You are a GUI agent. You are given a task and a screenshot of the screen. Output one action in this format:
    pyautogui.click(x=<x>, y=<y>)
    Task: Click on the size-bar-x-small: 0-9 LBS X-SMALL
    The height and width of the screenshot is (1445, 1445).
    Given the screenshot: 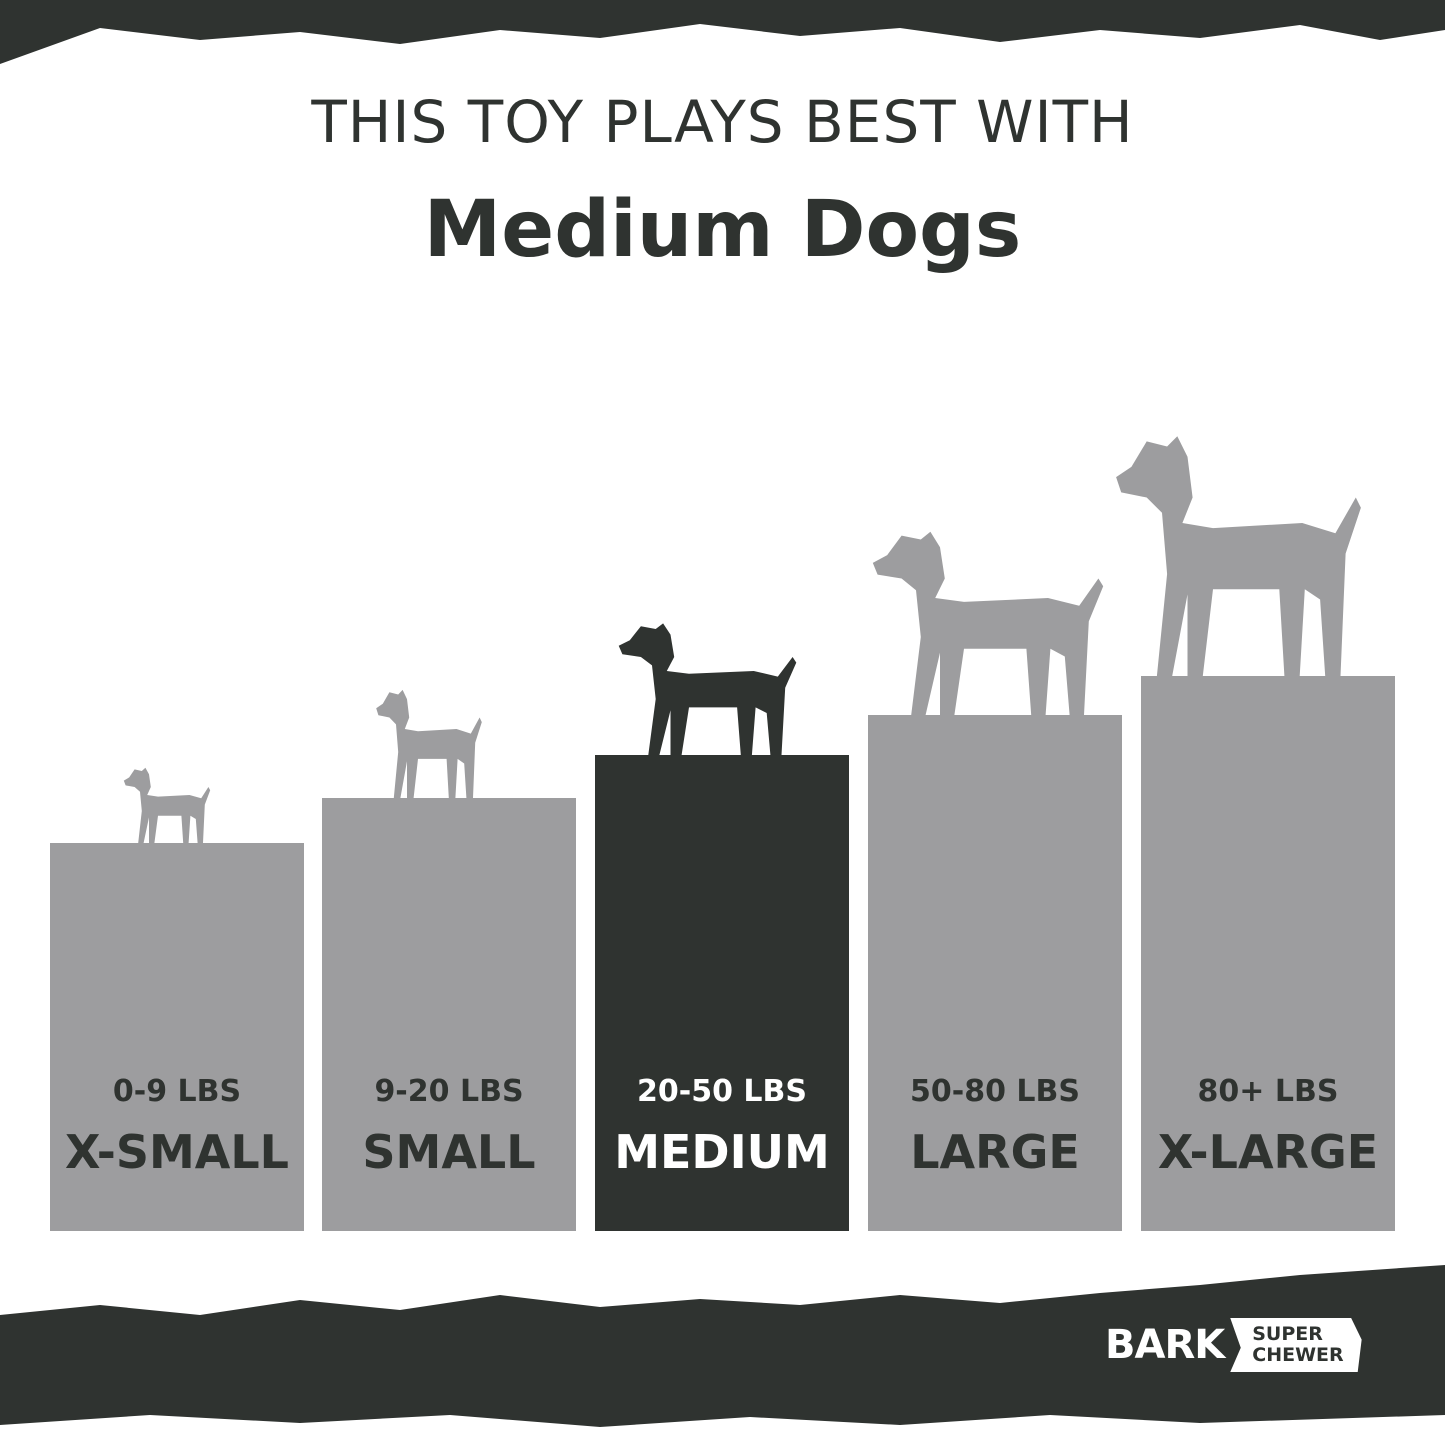 What is the action you would take?
    pyautogui.click(x=177, y=1037)
    